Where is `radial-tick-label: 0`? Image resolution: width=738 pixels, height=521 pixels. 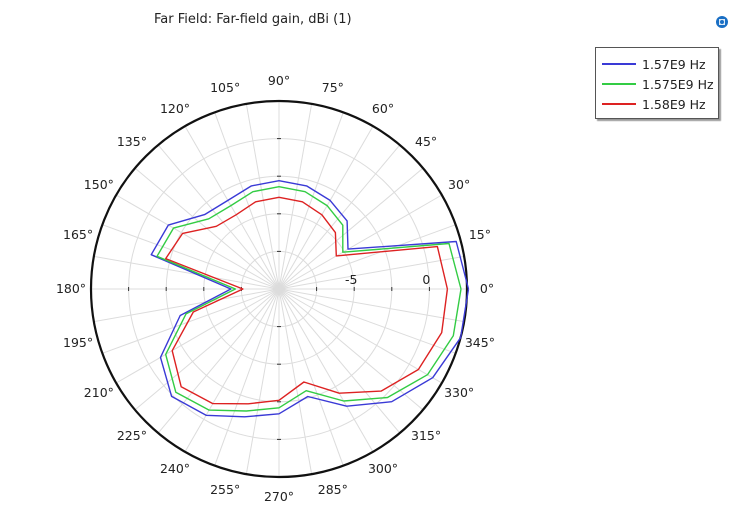
radial-tick-label: 0 is located at coordinates (426, 279).